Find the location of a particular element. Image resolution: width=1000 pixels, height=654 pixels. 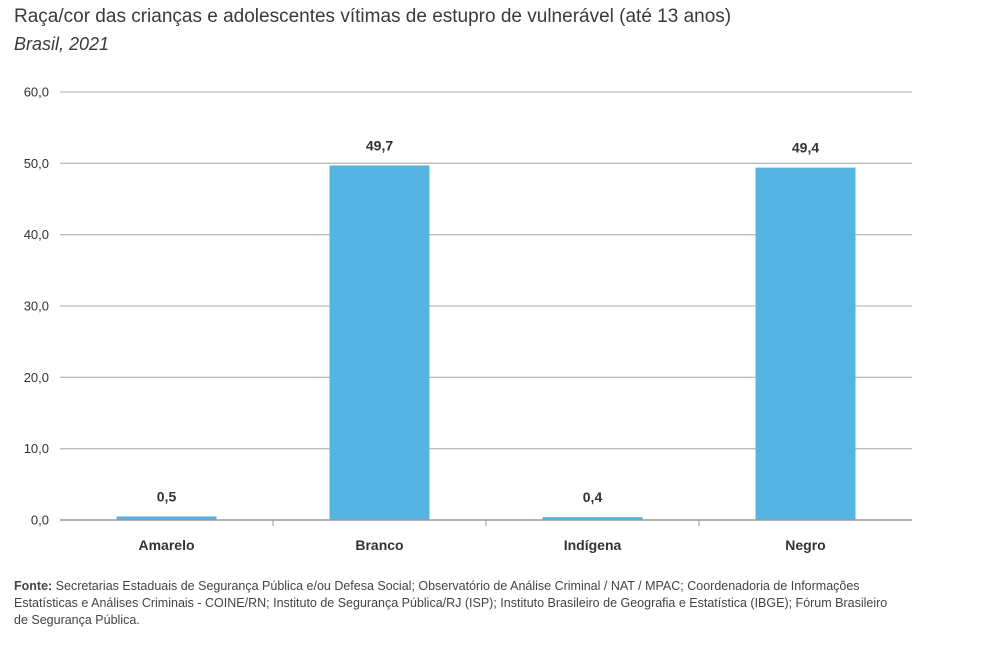

chart-subtitle: Brasil, 2021 is located at coordinates (62, 44).